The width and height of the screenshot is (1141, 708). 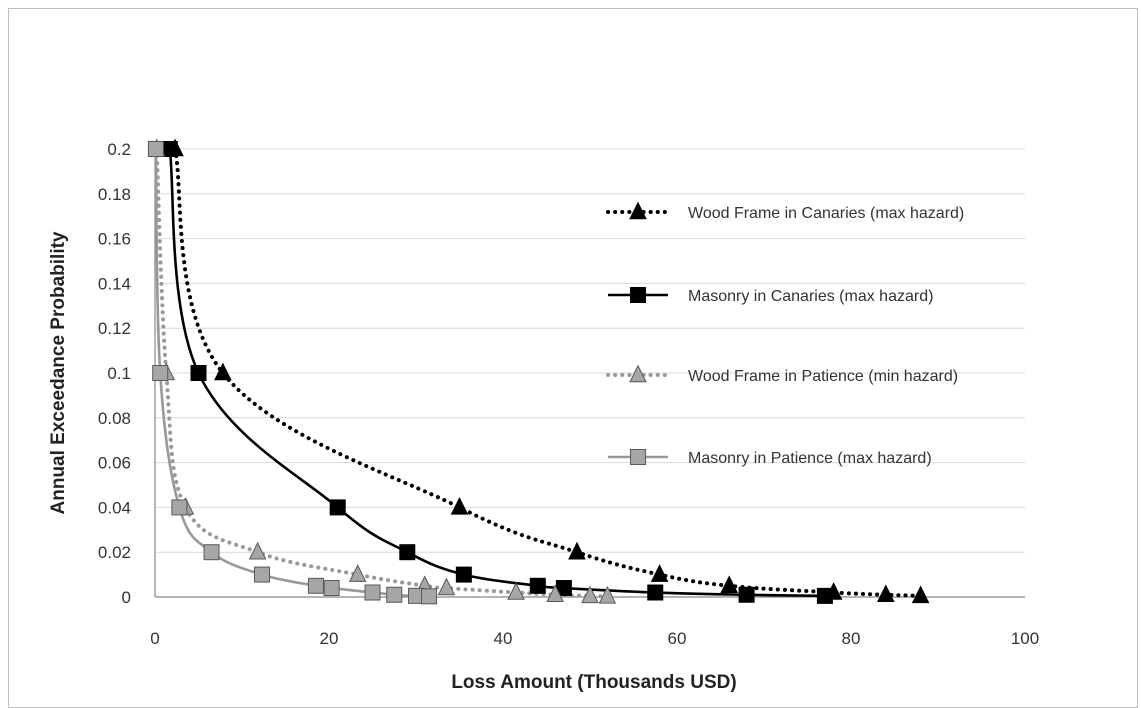 What do you see at coordinates (154, 638) in the screenshot?
I see `x-tick-label: 0` at bounding box center [154, 638].